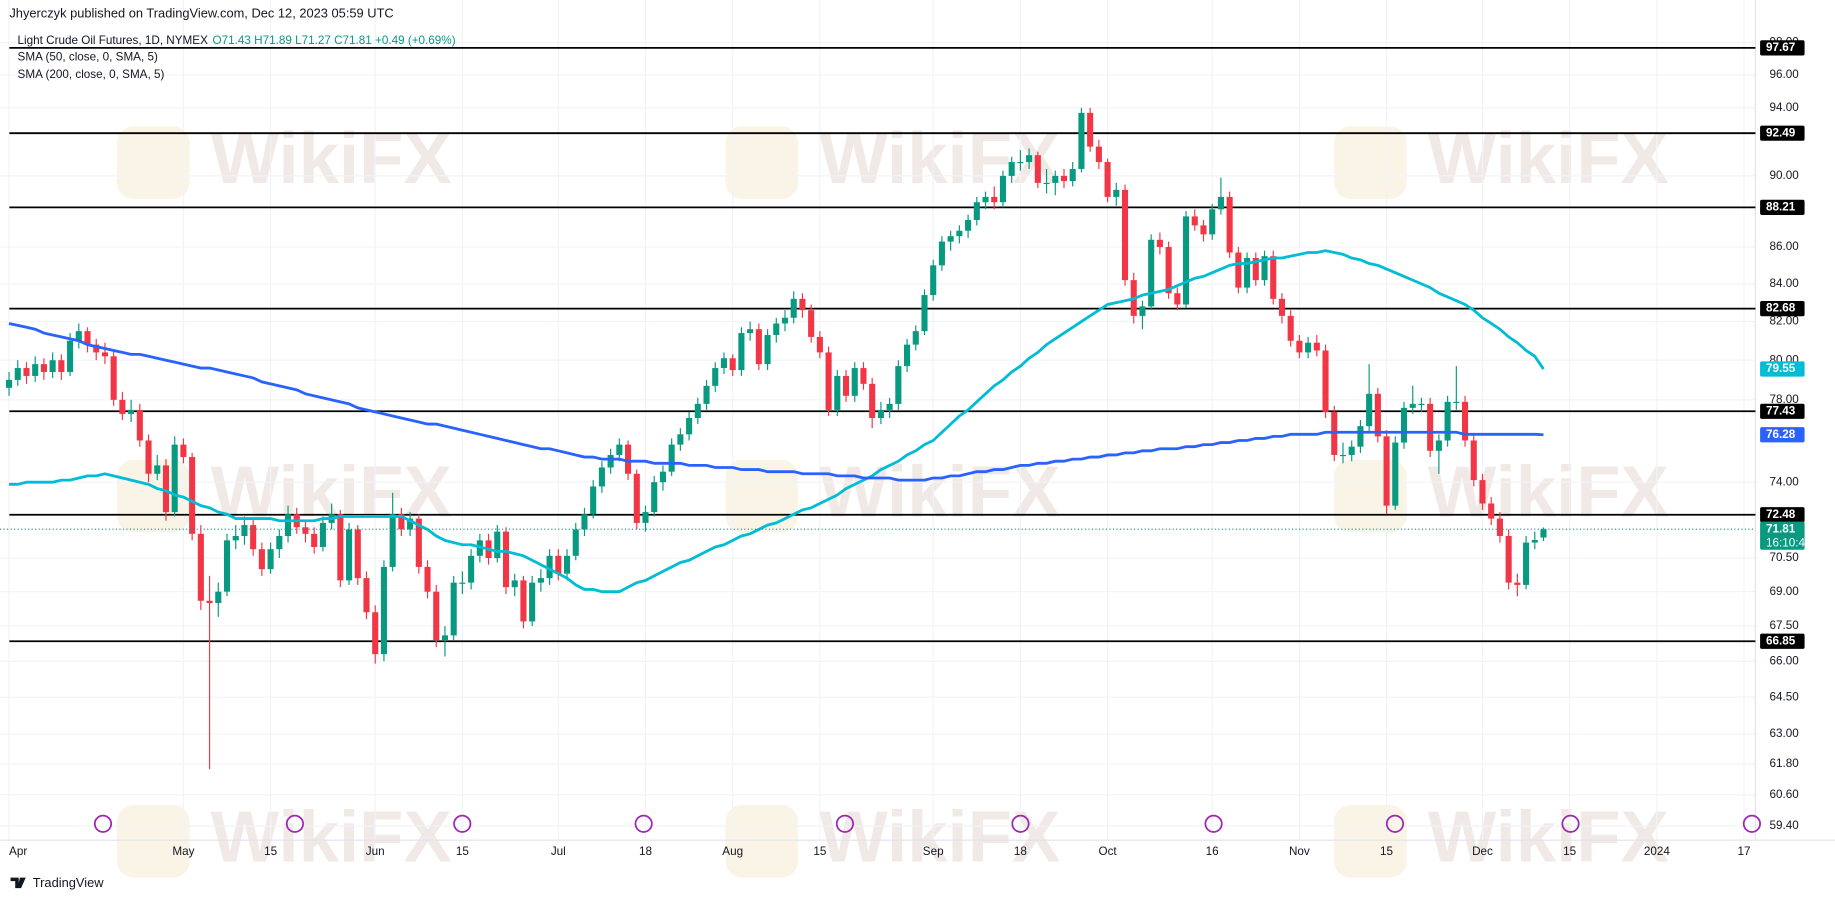 This screenshot has width=1835, height=901. What do you see at coordinates (1784, 825) in the screenshot?
I see `y-tick-label: 59.40` at bounding box center [1784, 825].